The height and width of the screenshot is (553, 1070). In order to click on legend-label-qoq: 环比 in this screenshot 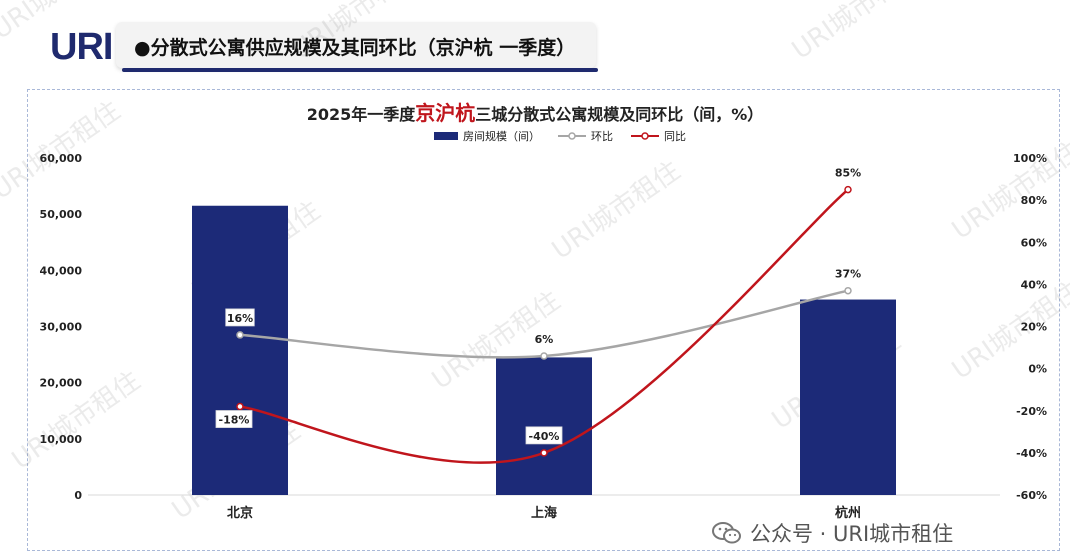, I will do `click(602, 136)`.